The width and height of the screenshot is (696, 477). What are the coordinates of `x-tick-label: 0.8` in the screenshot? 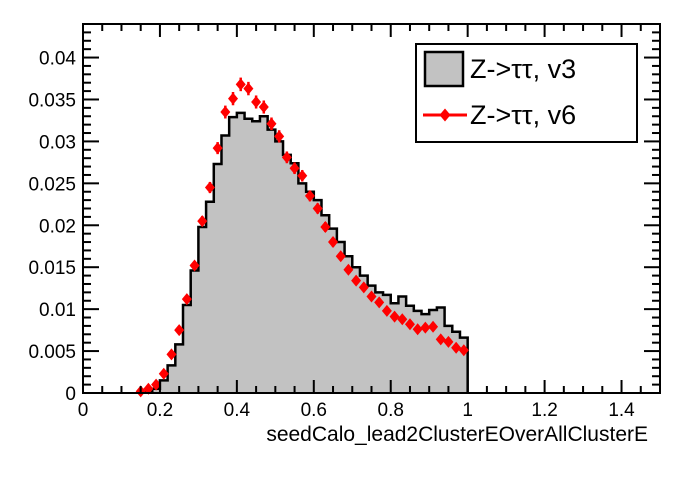 It's located at (391, 410).